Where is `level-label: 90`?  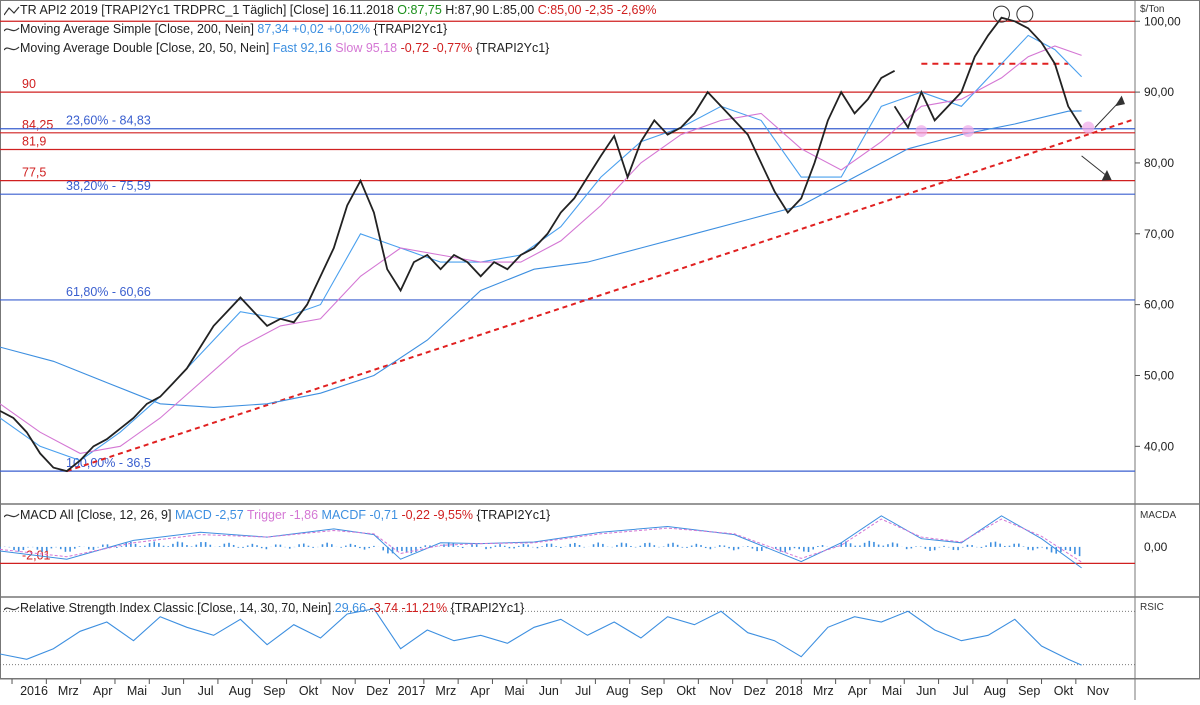 level-label: 90 is located at coordinates (29, 84).